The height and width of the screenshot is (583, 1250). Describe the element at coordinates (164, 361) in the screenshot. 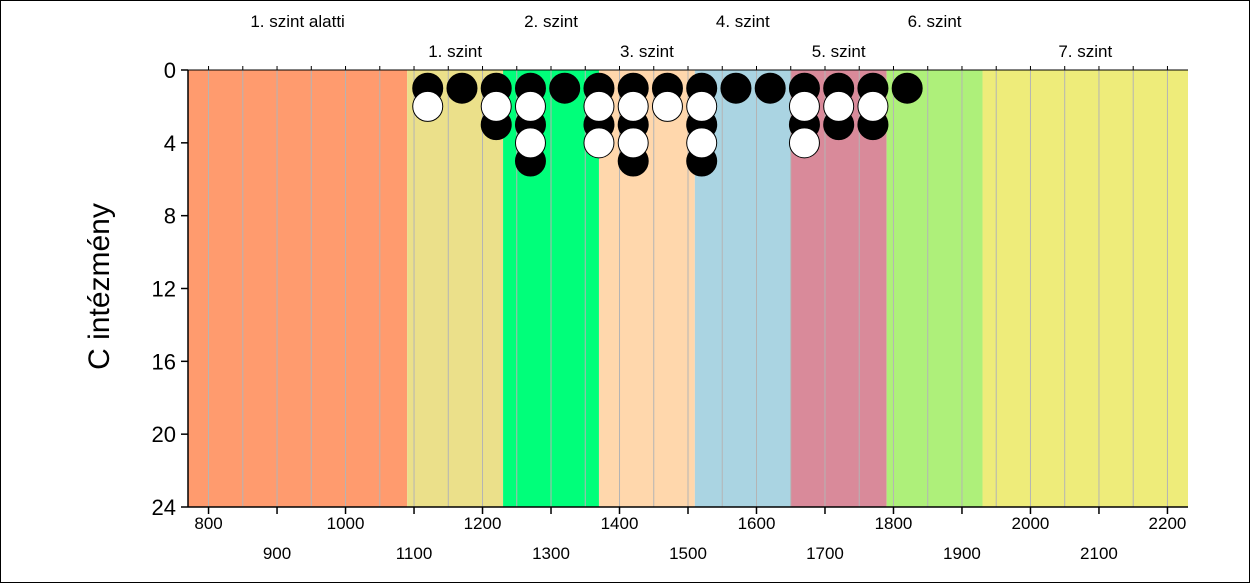

I see `y-tick-label: 16` at that location.